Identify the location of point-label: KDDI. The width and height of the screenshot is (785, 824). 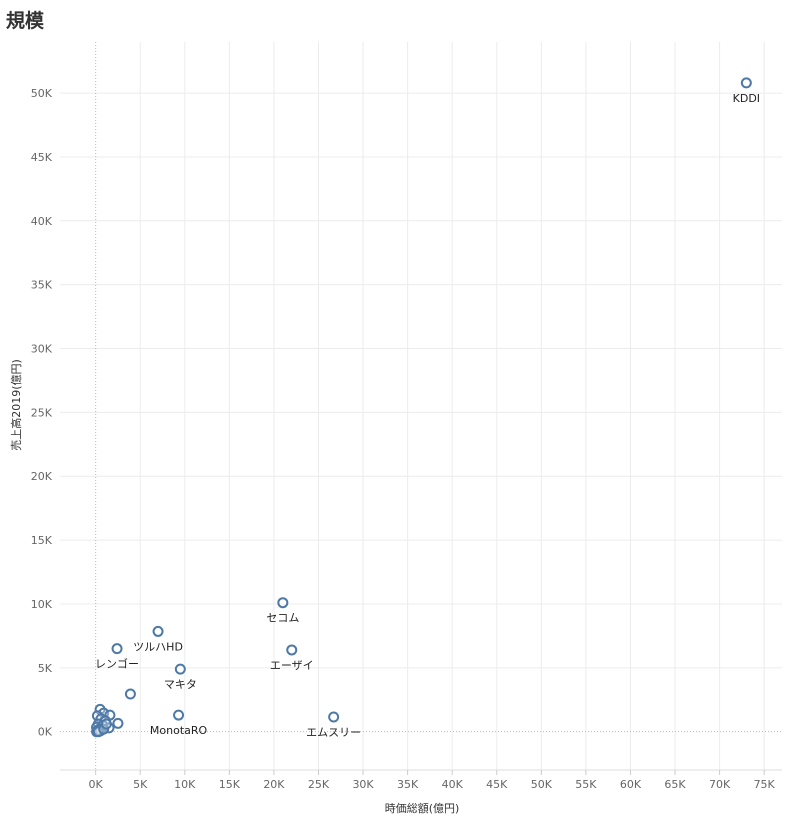
(746, 98).